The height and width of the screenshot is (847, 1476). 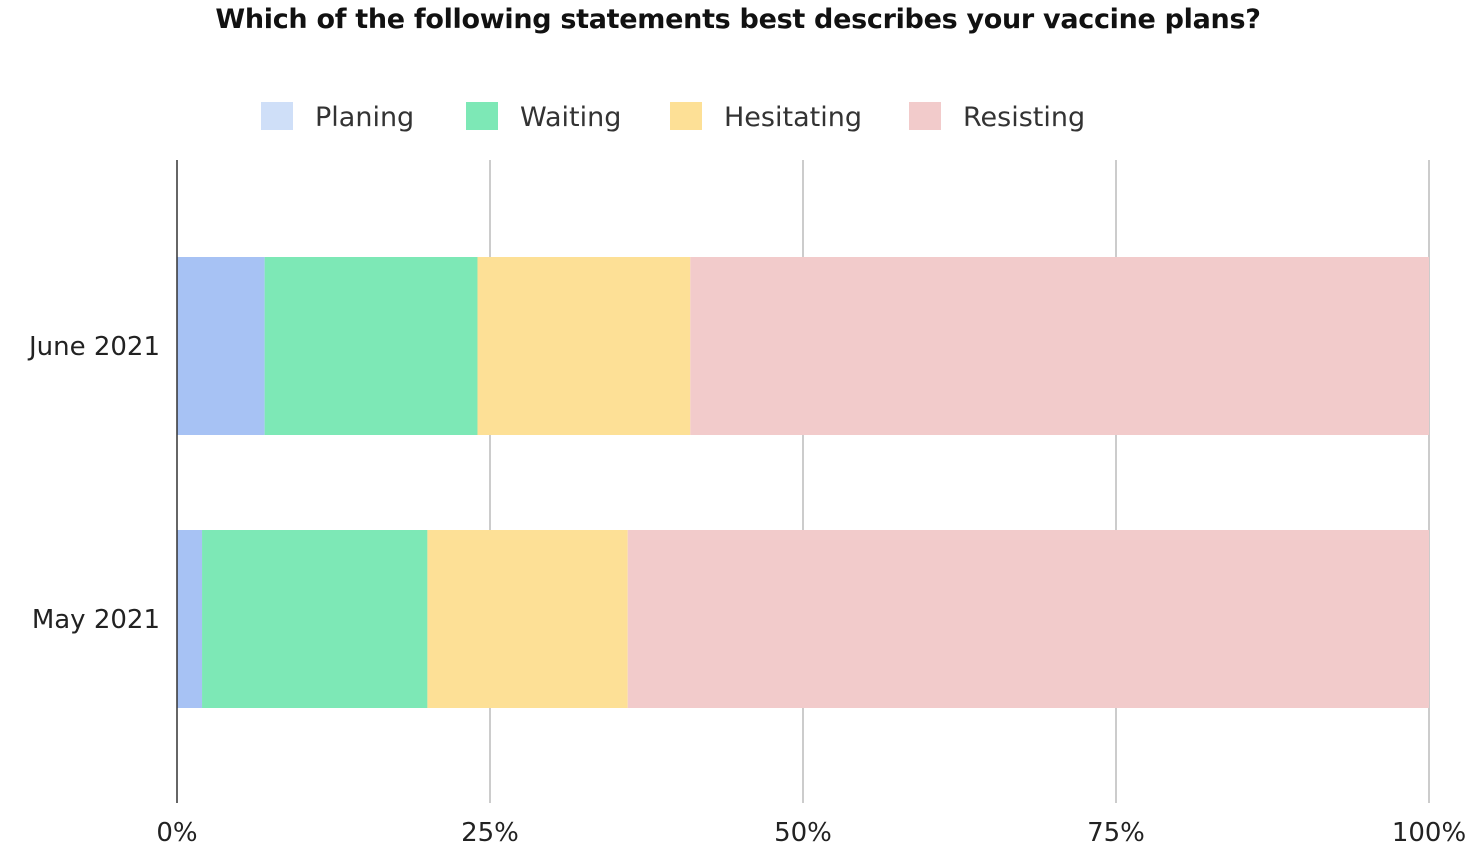 What do you see at coordinates (1024, 117) in the screenshot?
I see `legend-label: Resisting` at bounding box center [1024, 117].